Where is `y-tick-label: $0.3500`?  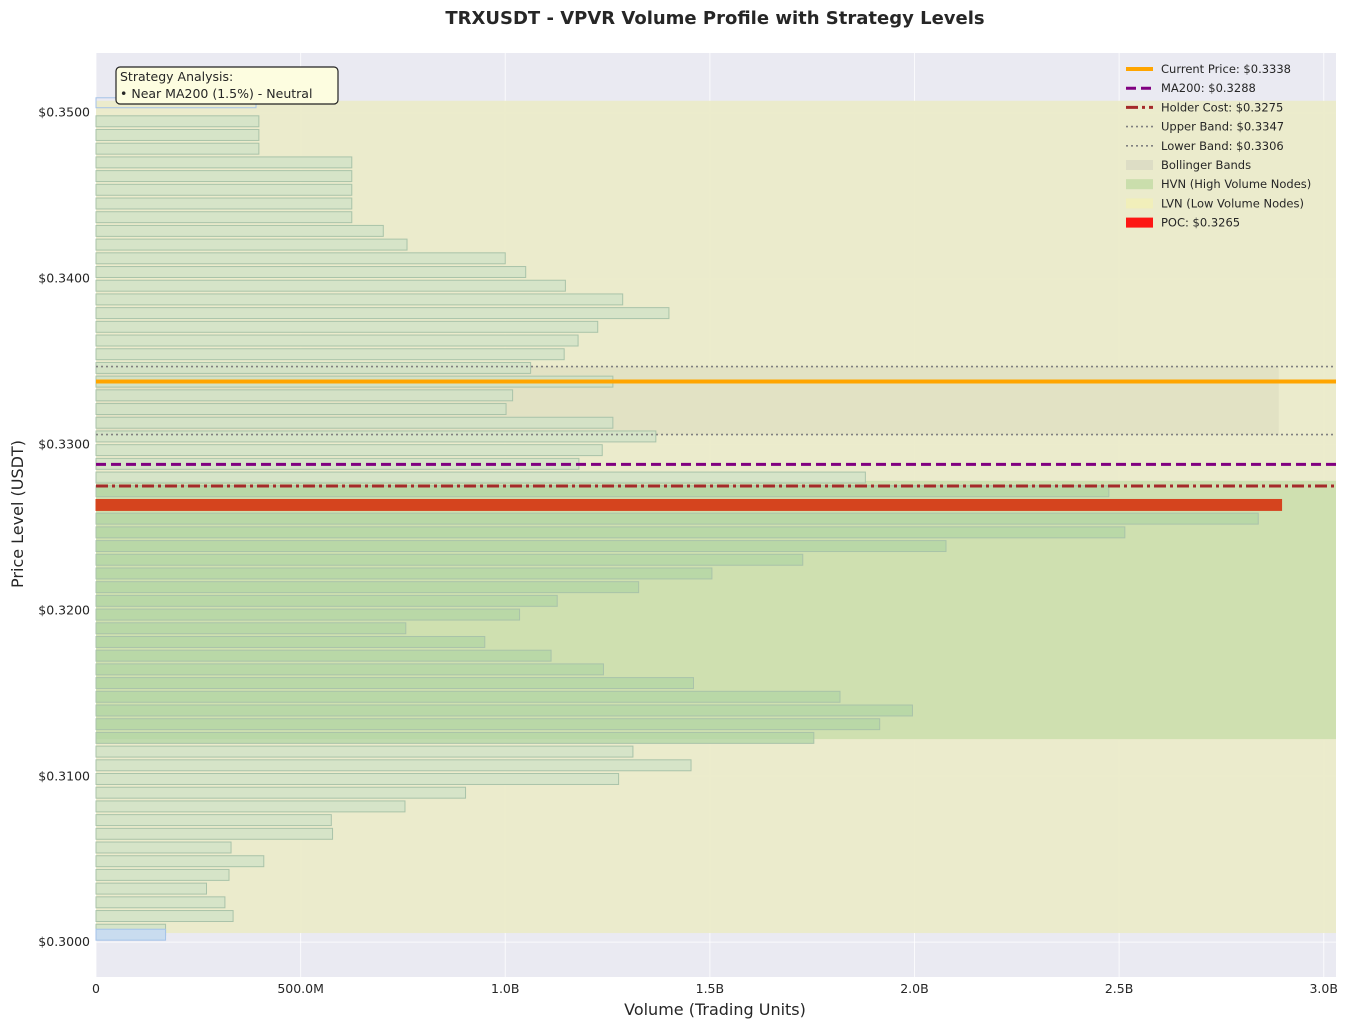 y-tick-label: $0.3500 is located at coordinates (64, 112).